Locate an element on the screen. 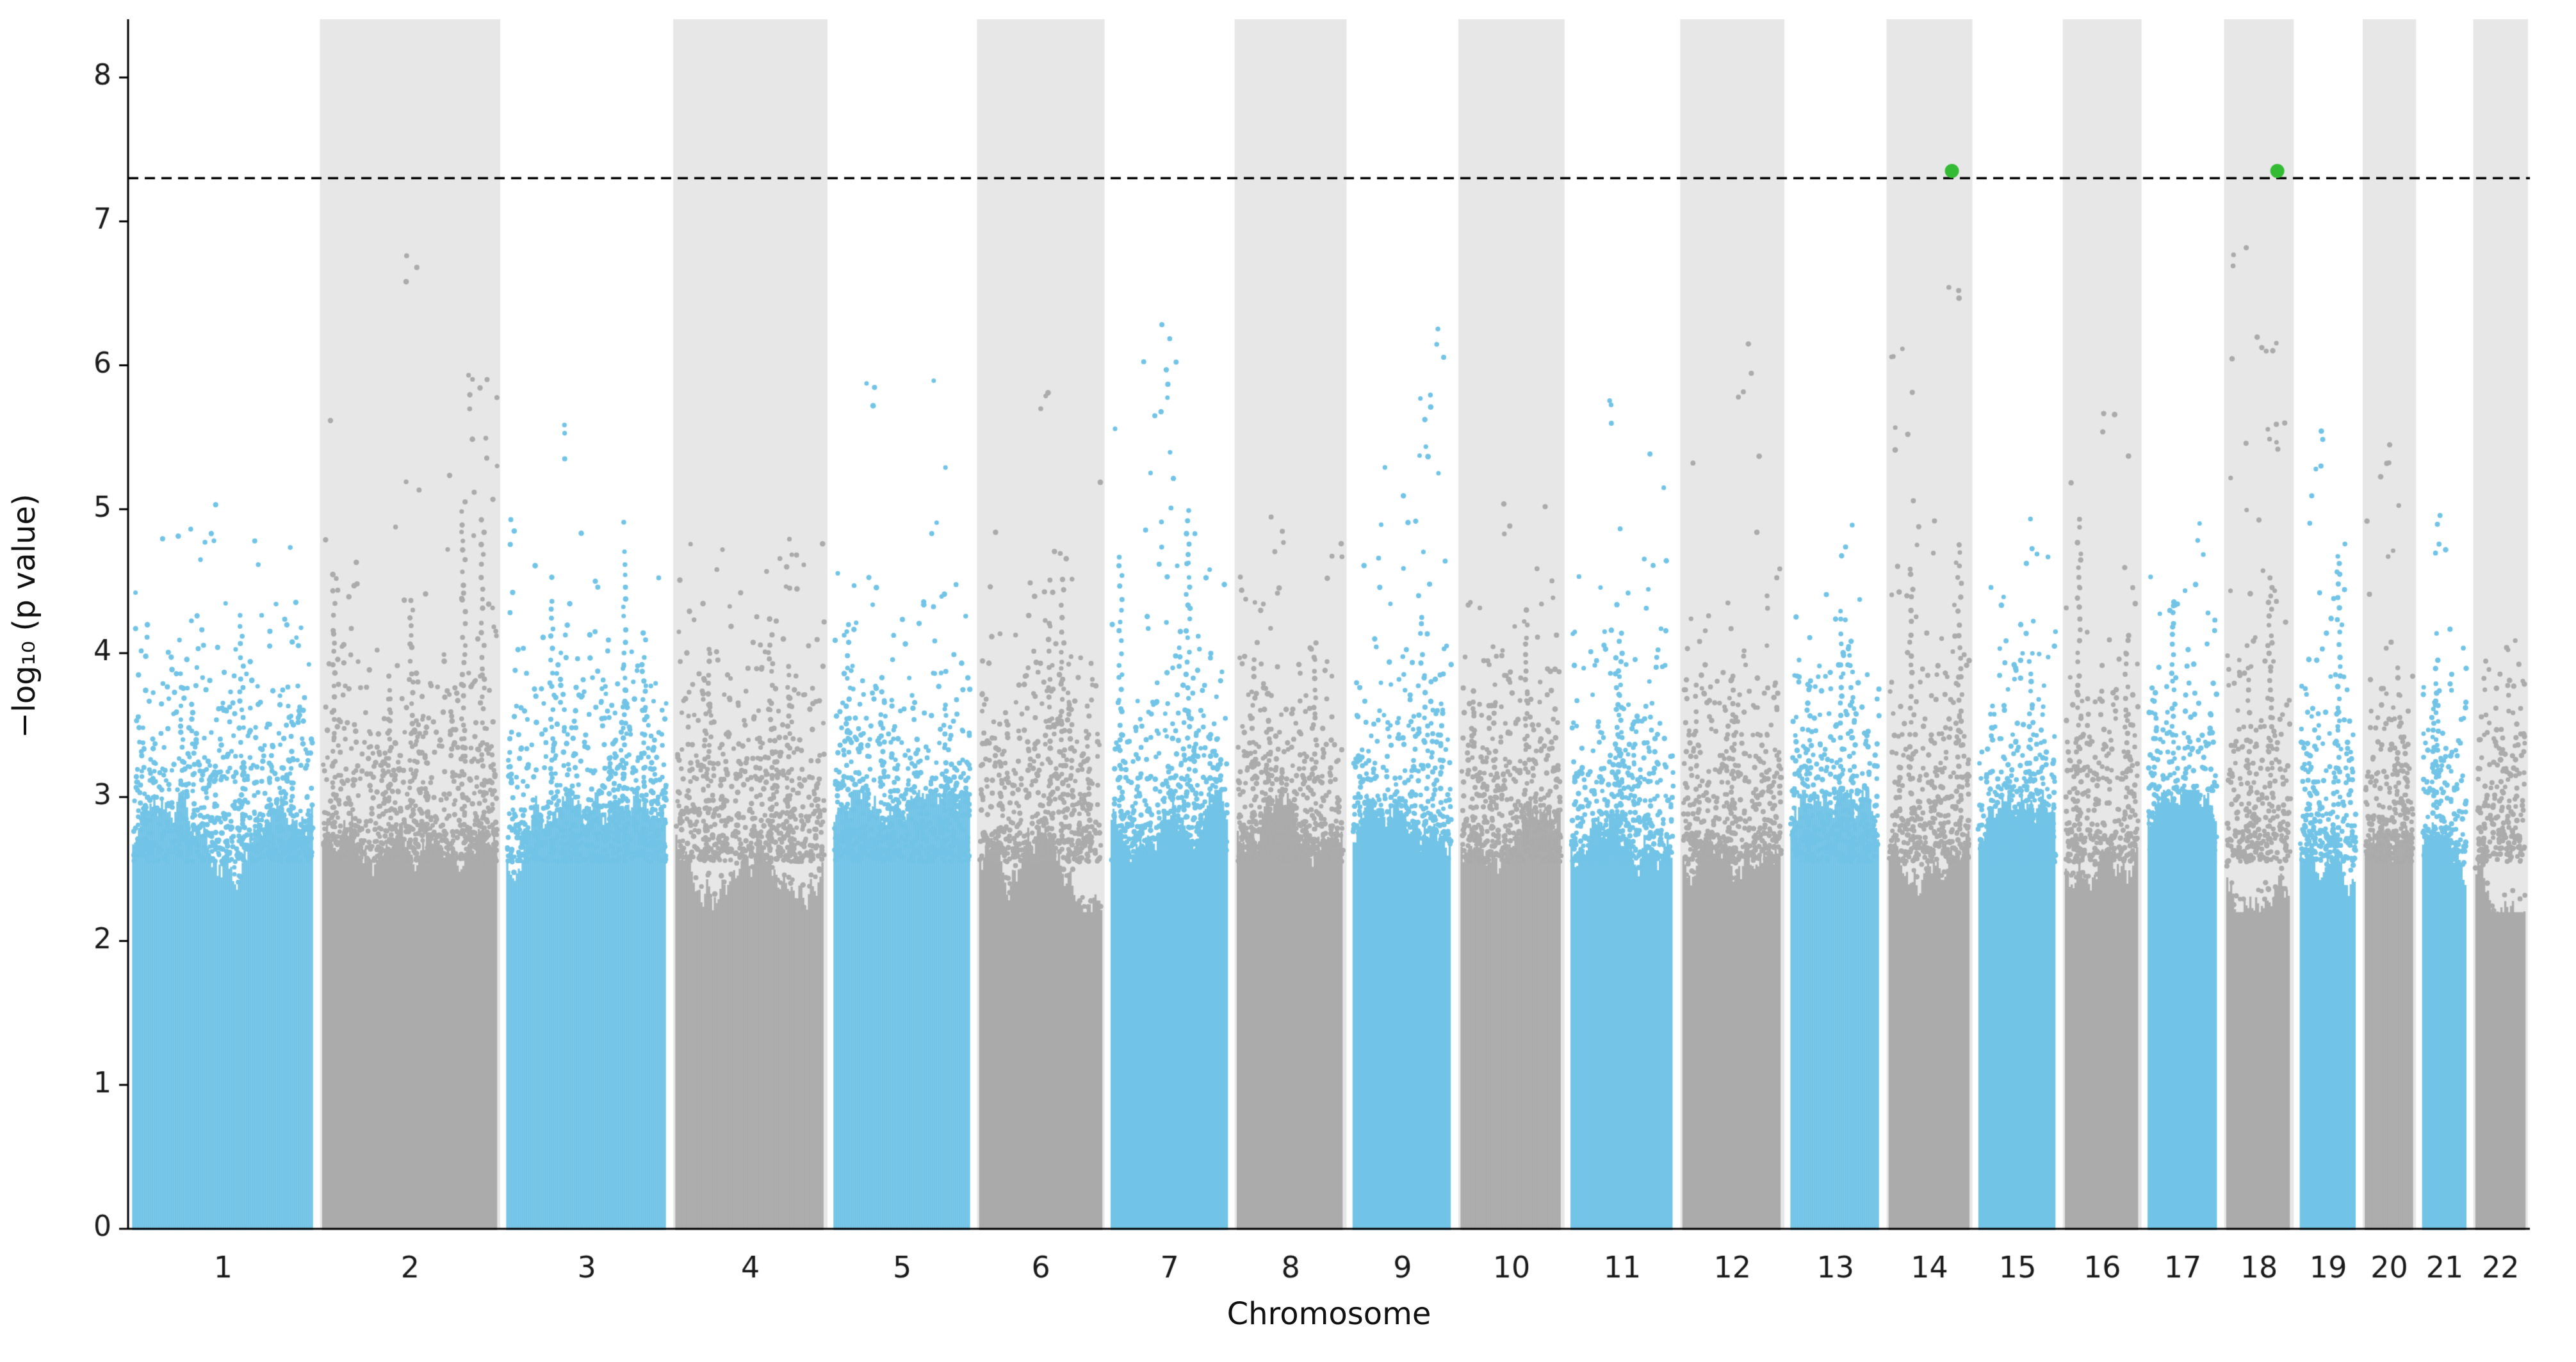 The height and width of the screenshot is (1362, 2576). x-axis-label: Chromosome is located at coordinates (1329, 1314).